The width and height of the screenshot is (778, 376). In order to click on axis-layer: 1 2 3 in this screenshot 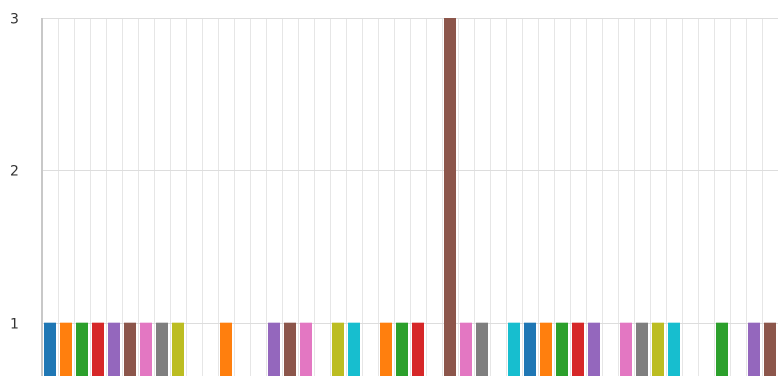, I will do `click(26, 194)`.